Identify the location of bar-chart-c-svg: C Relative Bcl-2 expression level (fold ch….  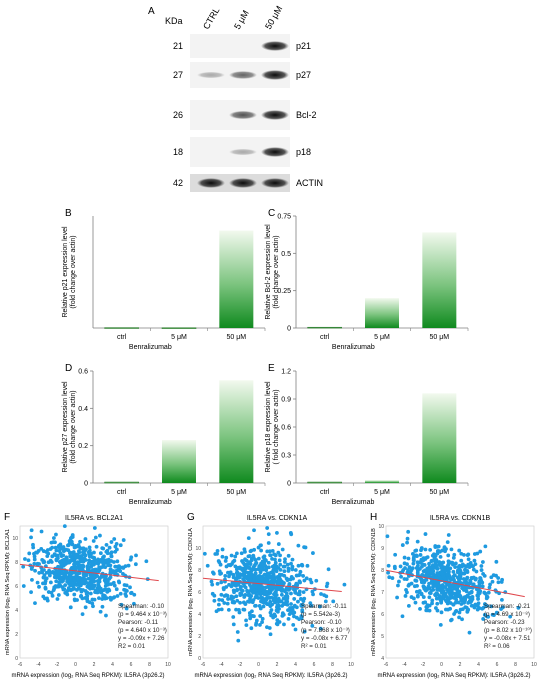
(367, 279).